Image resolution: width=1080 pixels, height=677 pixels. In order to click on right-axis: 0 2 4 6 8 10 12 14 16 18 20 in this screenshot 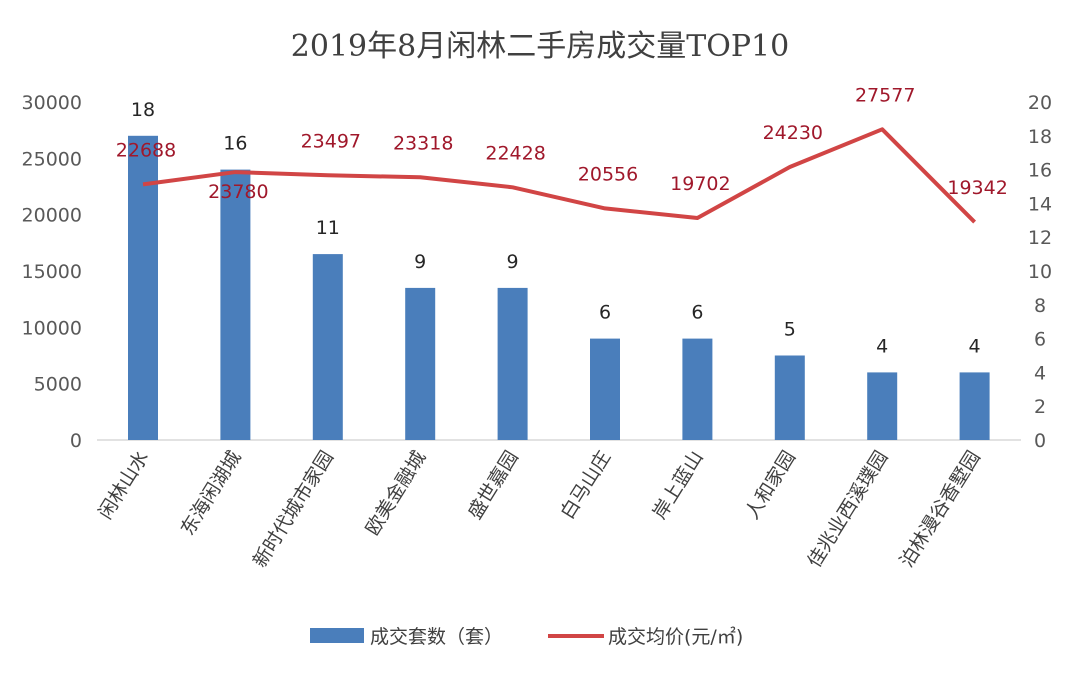, I will do `click(1040, 272)`.